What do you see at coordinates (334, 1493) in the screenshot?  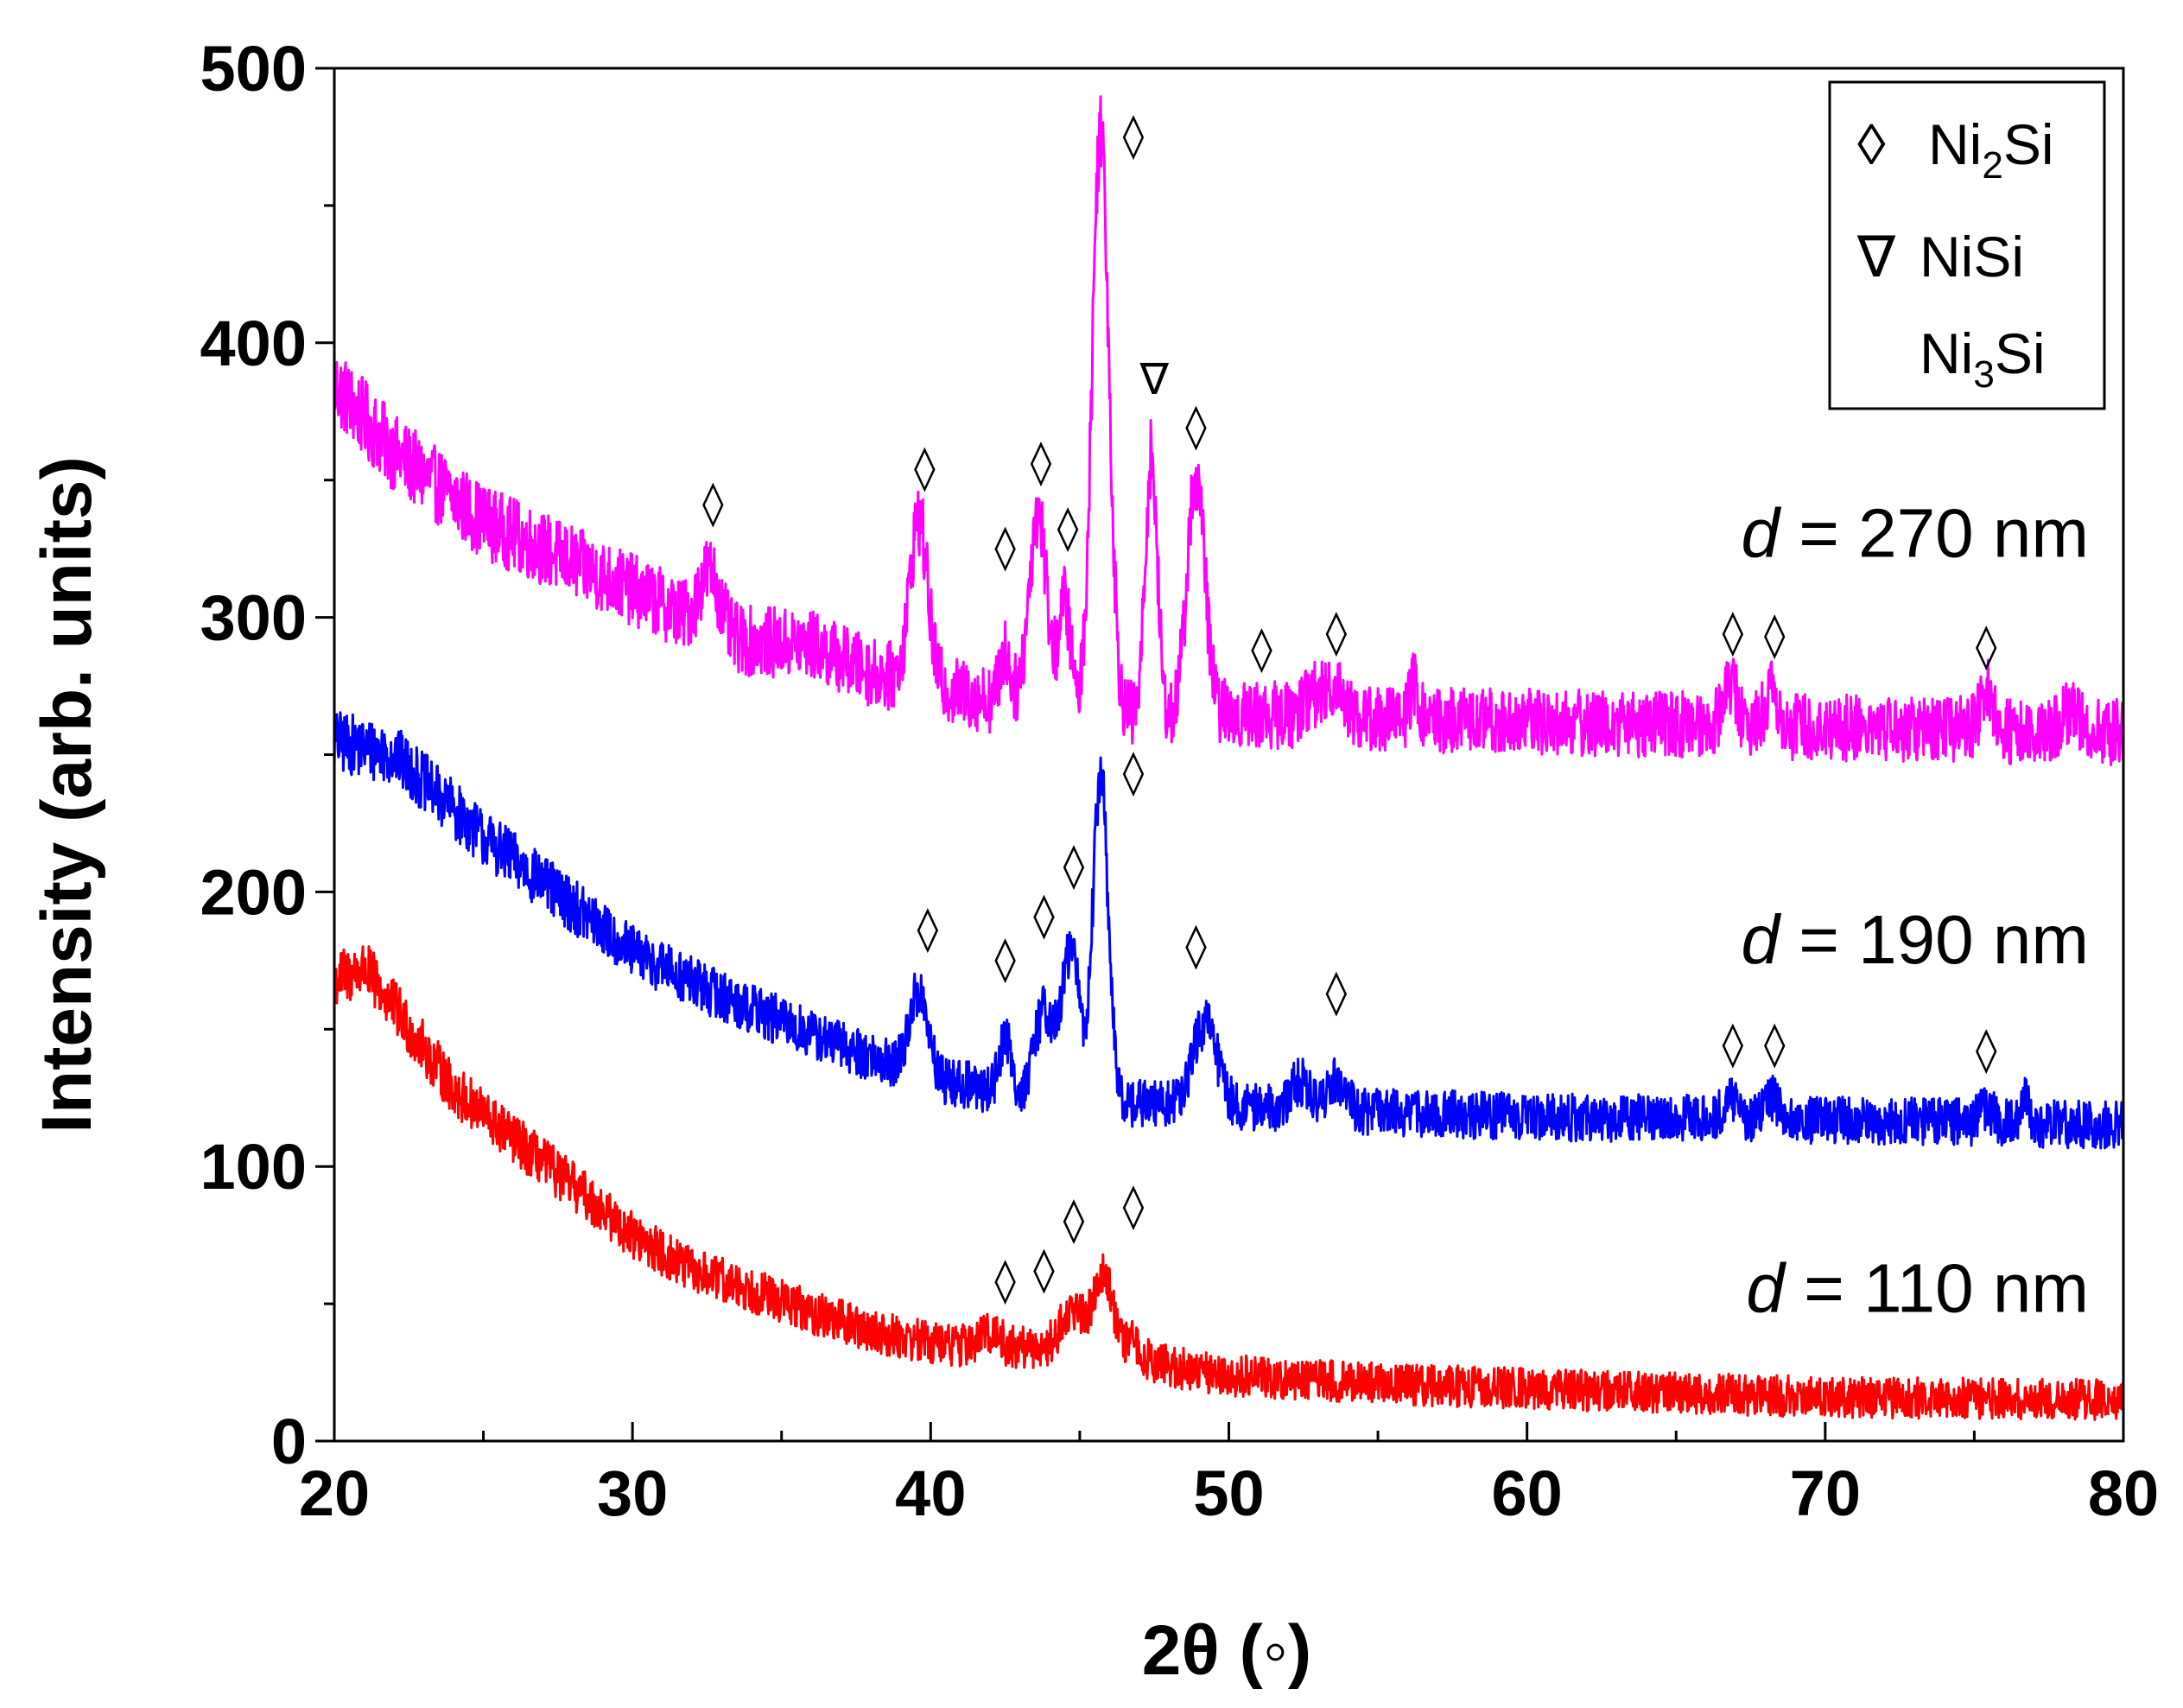 I see `x-tick-label: 20` at bounding box center [334, 1493].